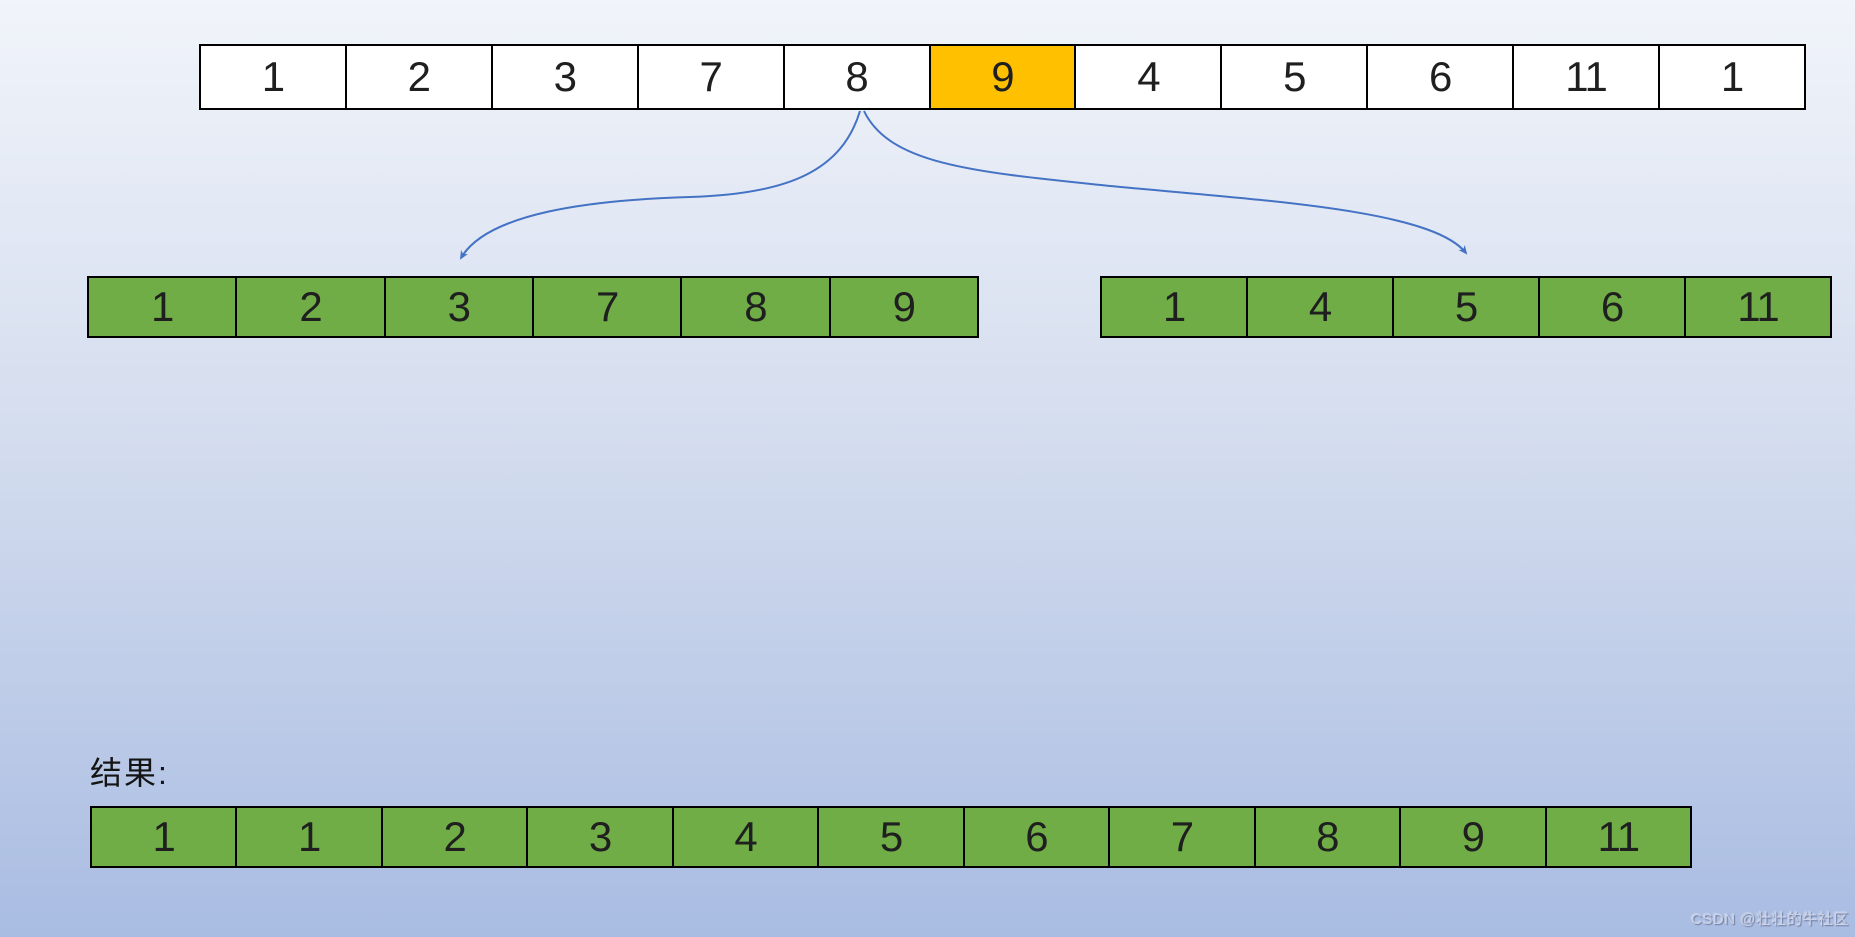  What do you see at coordinates (1770, 919) in the screenshot?
I see `csdn-watermark: CSDN @壮壮的牛社区` at bounding box center [1770, 919].